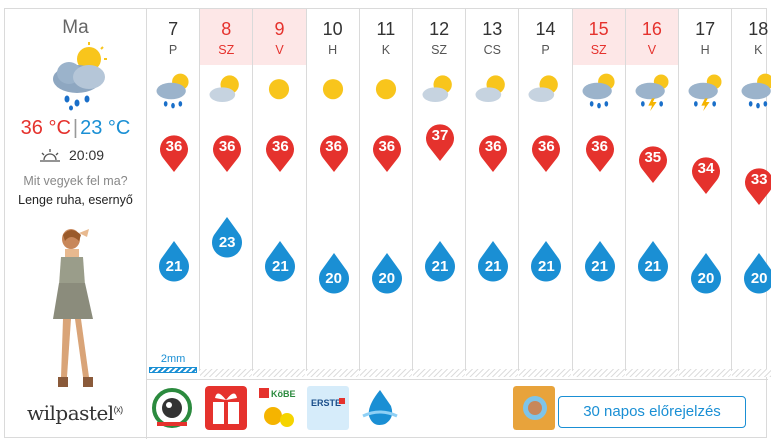  I want to click on day-number: 16, so click(651, 29).